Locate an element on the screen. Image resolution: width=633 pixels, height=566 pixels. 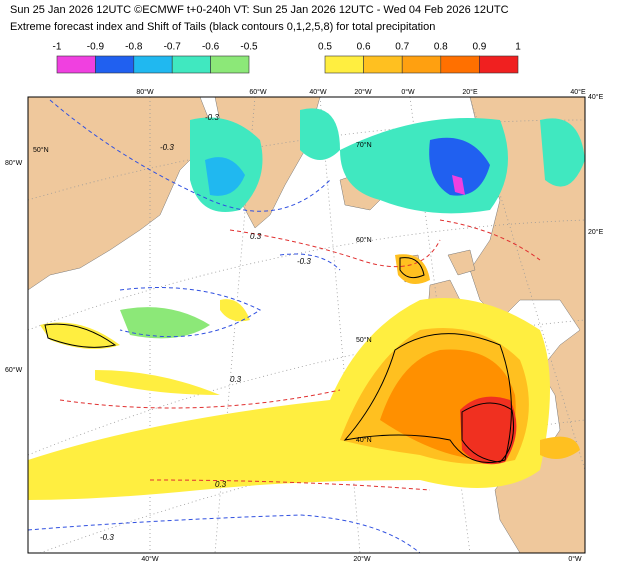
lat-label: 40°N is located at coordinates (364, 440).